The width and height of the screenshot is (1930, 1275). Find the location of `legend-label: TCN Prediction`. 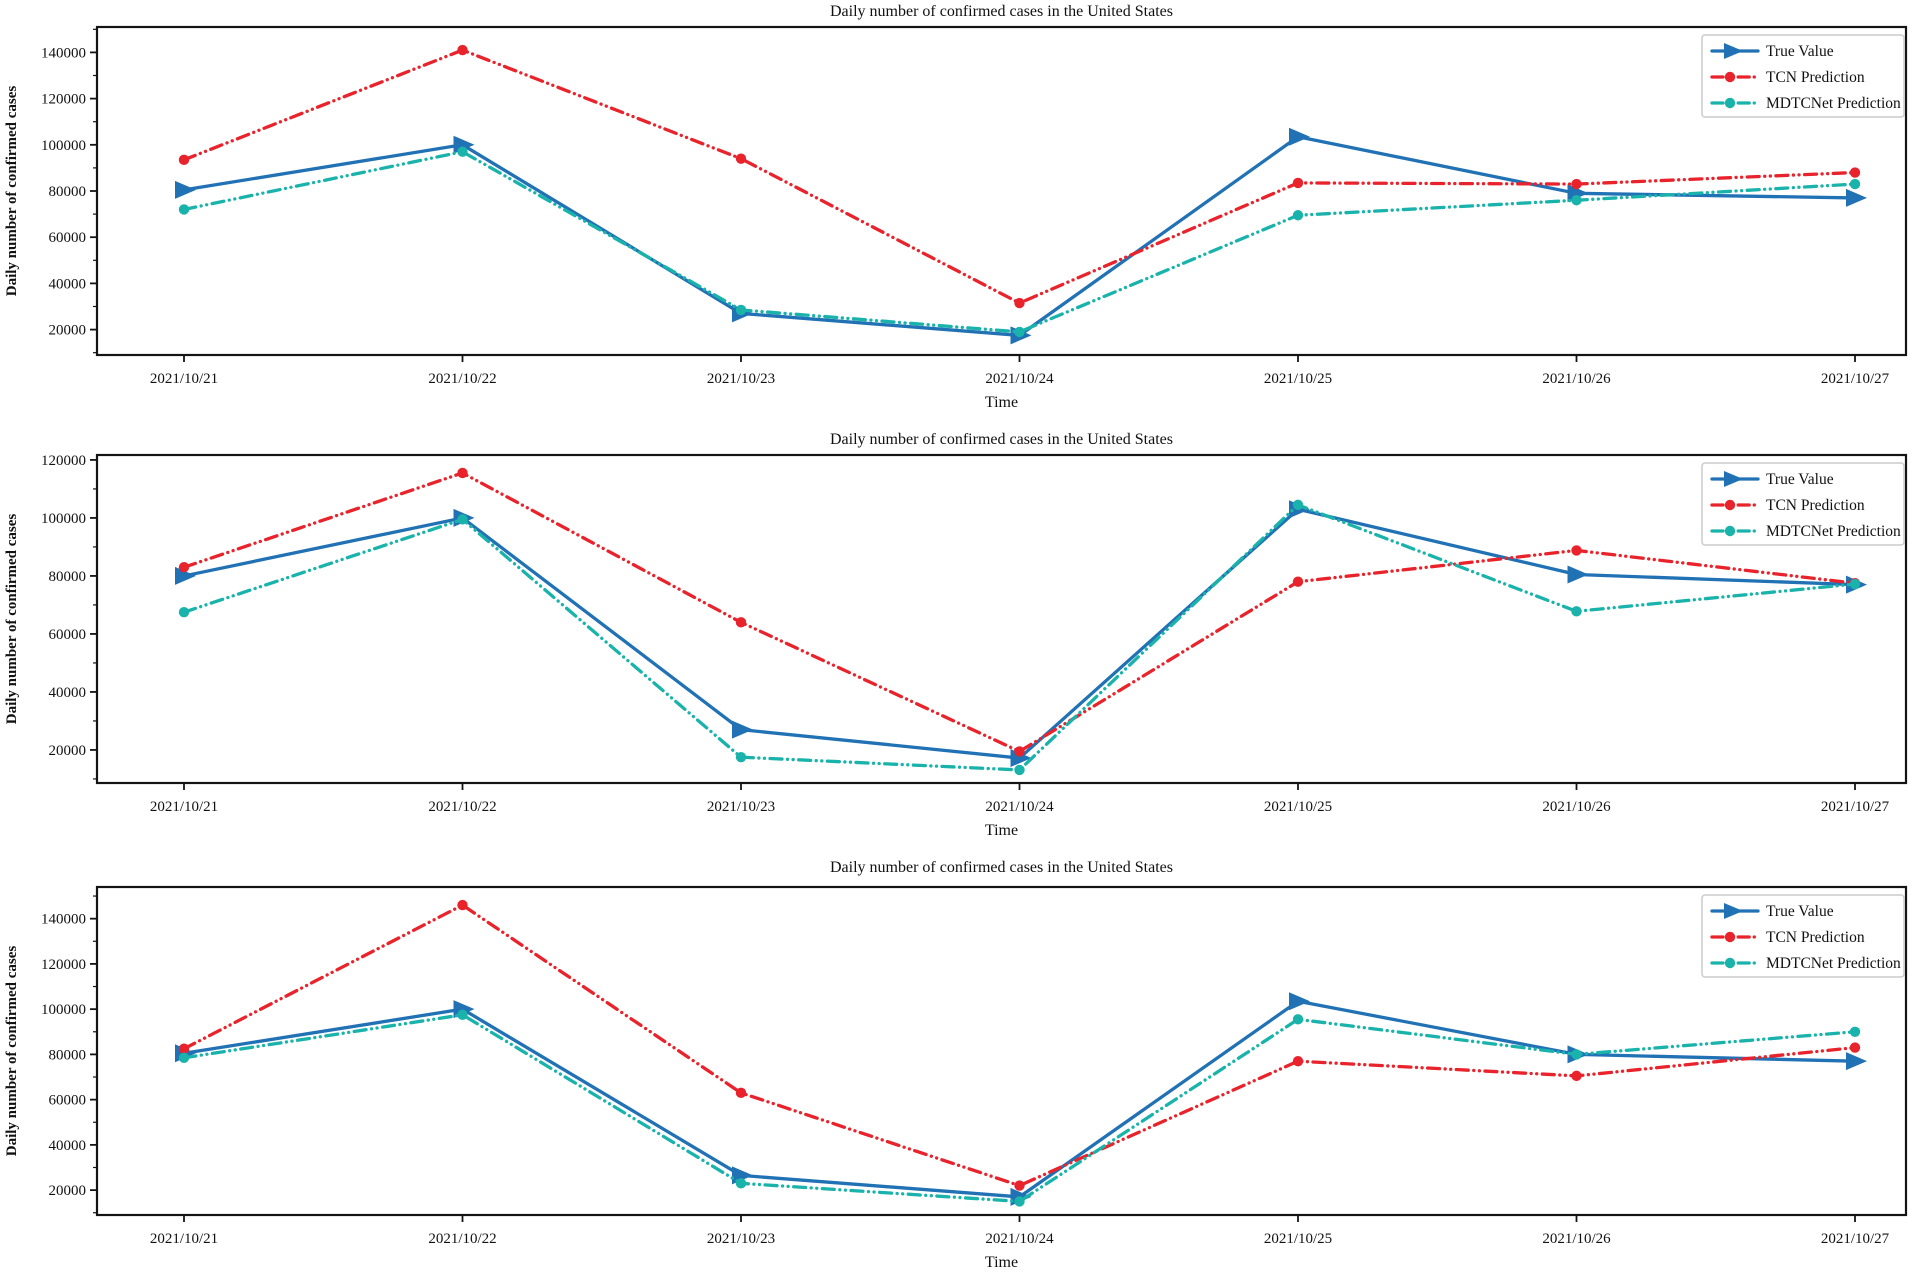

legend-label: TCN Prediction is located at coordinates (1815, 77).